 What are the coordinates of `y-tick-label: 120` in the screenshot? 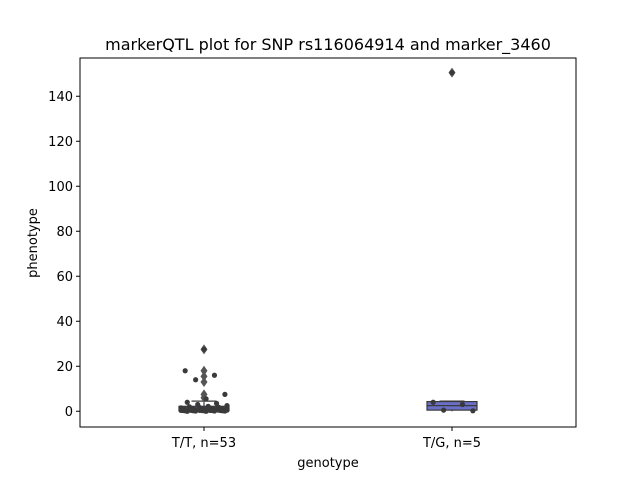 It's located at (60, 142).